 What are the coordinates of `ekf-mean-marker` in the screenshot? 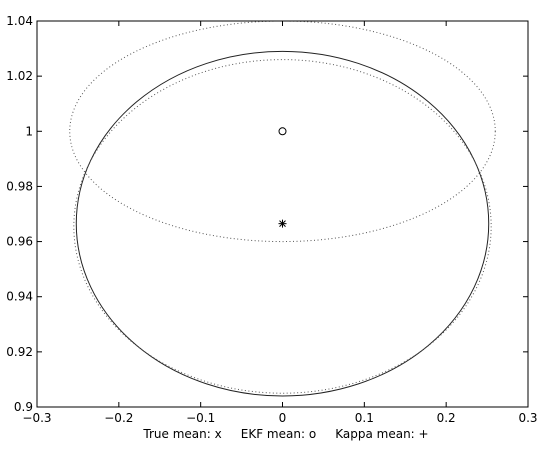 It's located at (282, 131).